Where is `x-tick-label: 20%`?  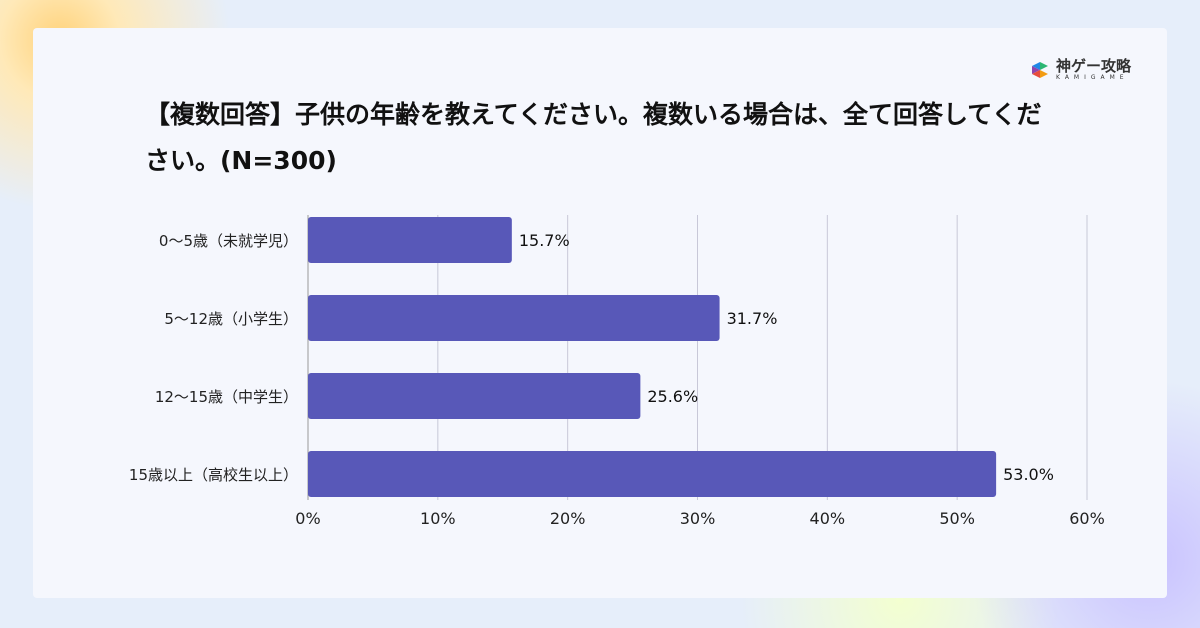
x-tick-label: 20% is located at coordinates (568, 518).